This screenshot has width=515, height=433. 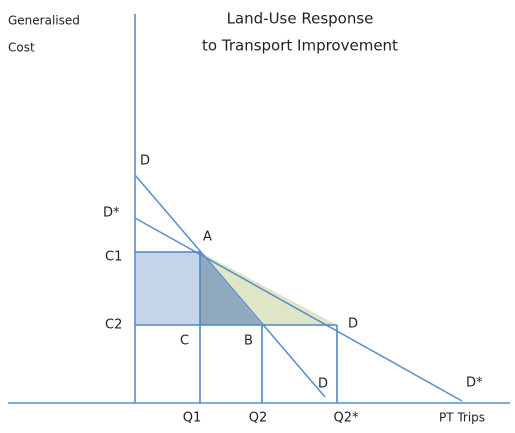 What do you see at coordinates (300, 19) in the screenshot?
I see `title-line: Land-Use Response` at bounding box center [300, 19].